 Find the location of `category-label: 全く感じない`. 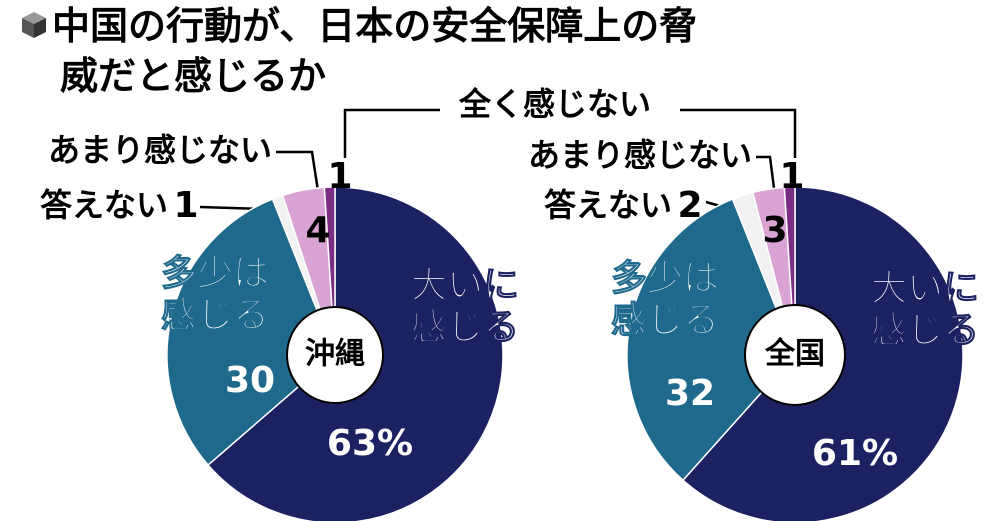

category-label: 全く感じない is located at coordinates (554, 104).